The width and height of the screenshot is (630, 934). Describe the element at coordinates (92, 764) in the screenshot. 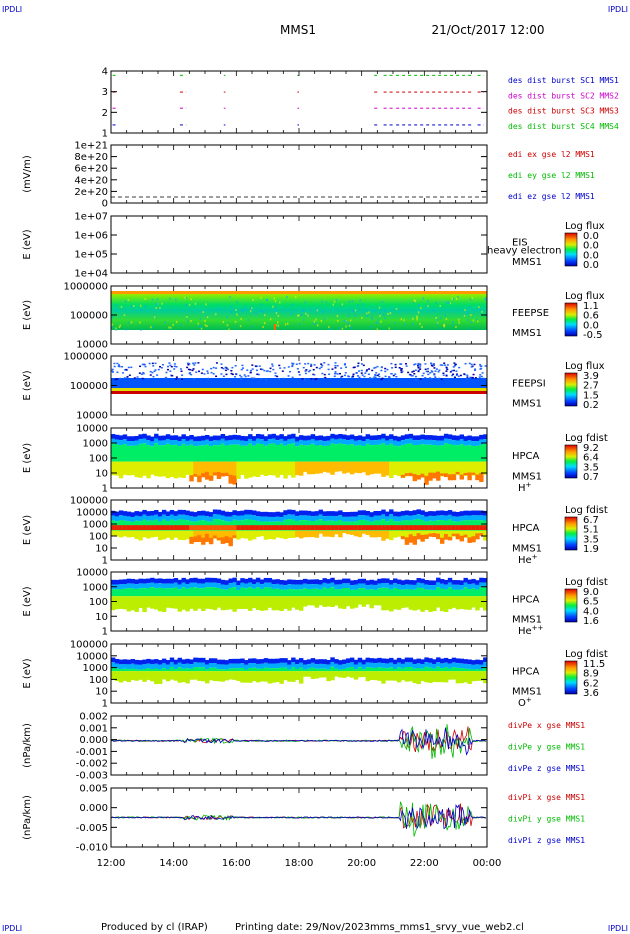

I see `y-tick-label: -0.002` at that location.